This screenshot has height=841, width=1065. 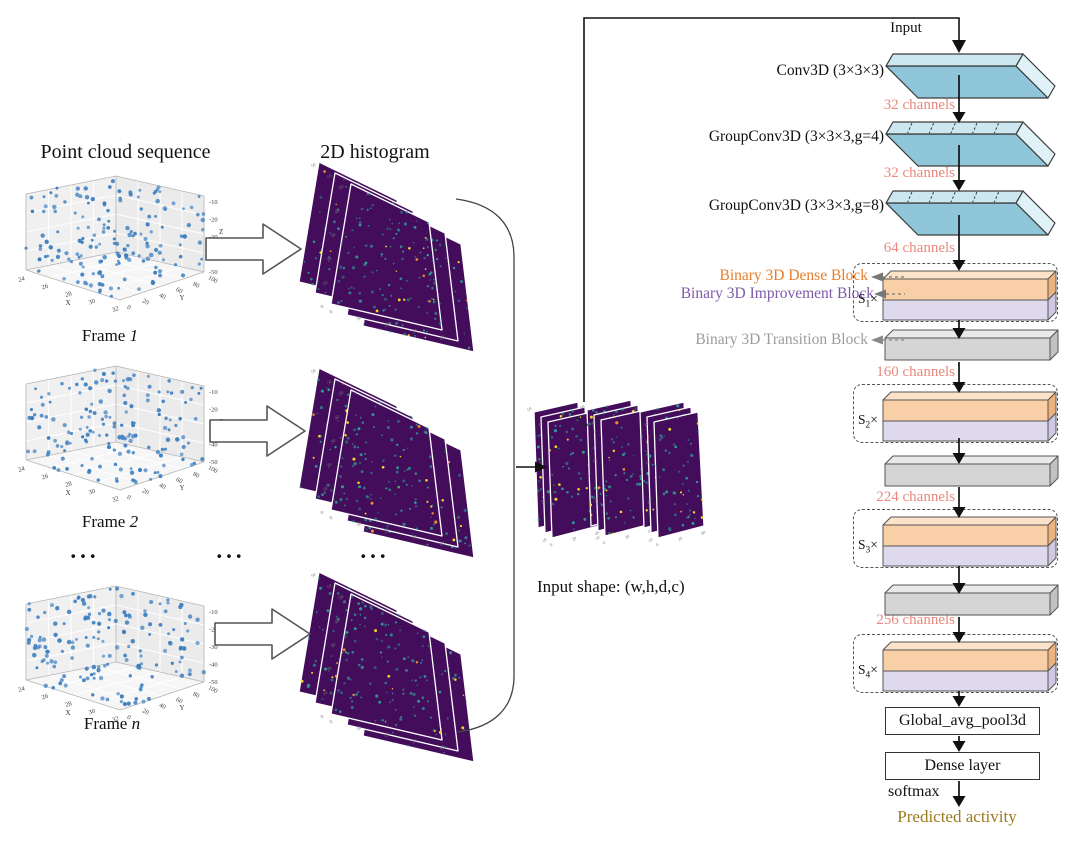 I want to click on histogram-stack-2: 50 40 30 20 10 00 10 20 30 40 50 50, so click(x=386, y=463).